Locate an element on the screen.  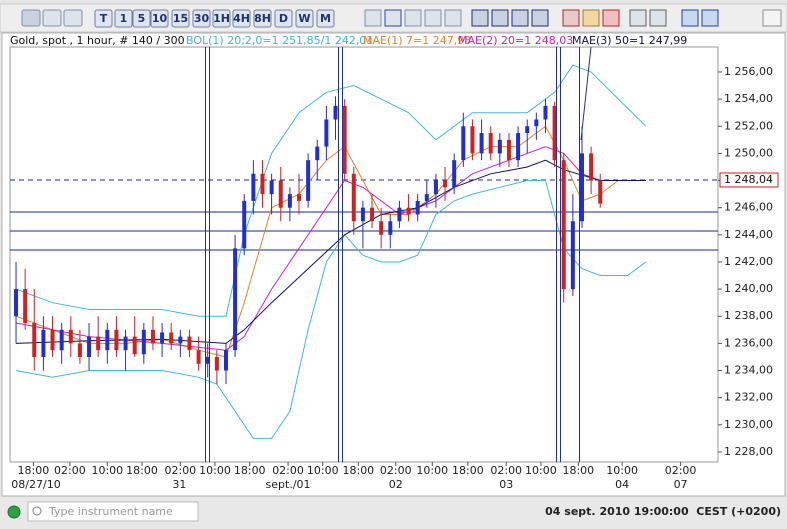
period-label: M is located at coordinates (325, 18).